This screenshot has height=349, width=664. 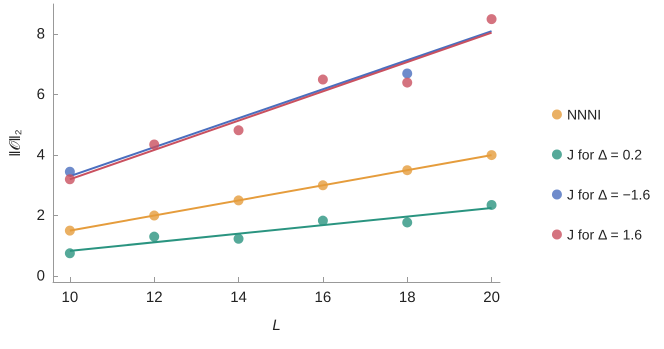 I want to click on y-tick-label: 4, so click(x=40, y=155).